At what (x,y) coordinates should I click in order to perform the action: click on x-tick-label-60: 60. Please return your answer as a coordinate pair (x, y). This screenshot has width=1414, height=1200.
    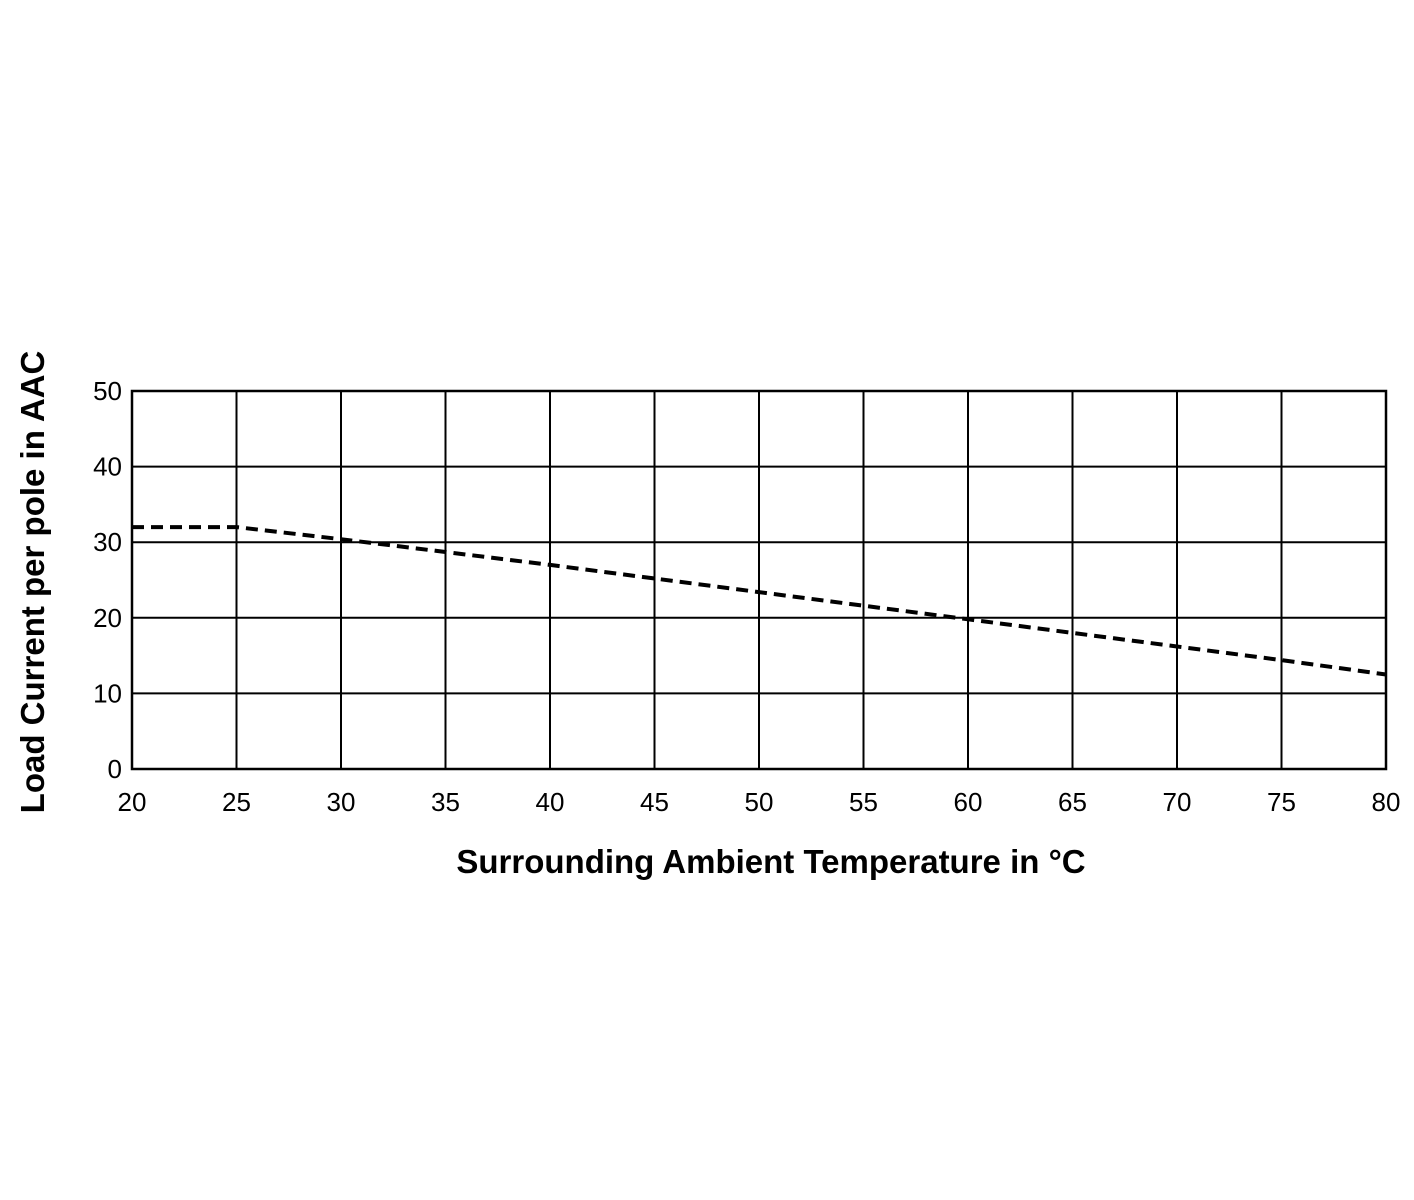
    Looking at the image, I should click on (968, 802).